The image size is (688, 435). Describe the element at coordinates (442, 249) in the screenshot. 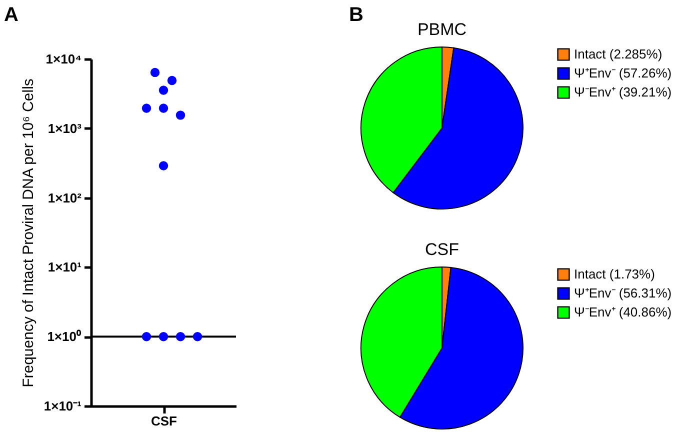

I see `chart-title: CSF` at that location.